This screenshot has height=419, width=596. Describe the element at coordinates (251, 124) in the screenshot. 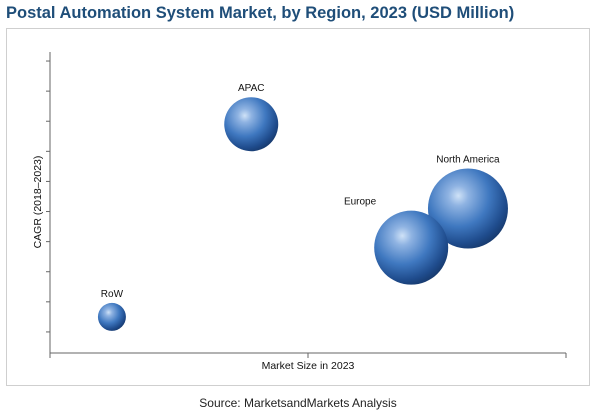

I see `bubble-apac` at that location.